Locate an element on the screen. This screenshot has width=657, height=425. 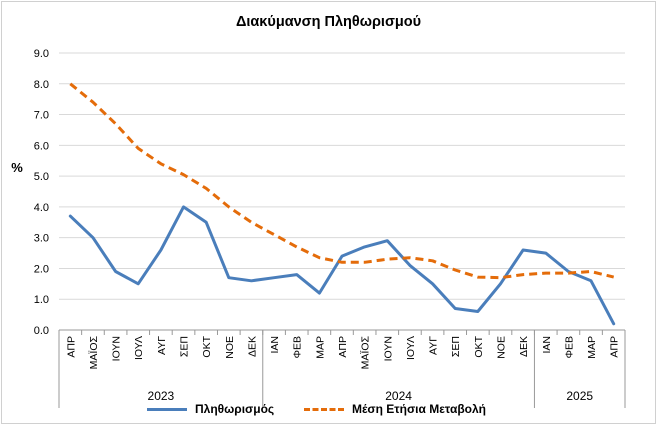
legend: Πληθωρισμός Μέση Ετήσια Μεταβολή is located at coordinates (328, 411).